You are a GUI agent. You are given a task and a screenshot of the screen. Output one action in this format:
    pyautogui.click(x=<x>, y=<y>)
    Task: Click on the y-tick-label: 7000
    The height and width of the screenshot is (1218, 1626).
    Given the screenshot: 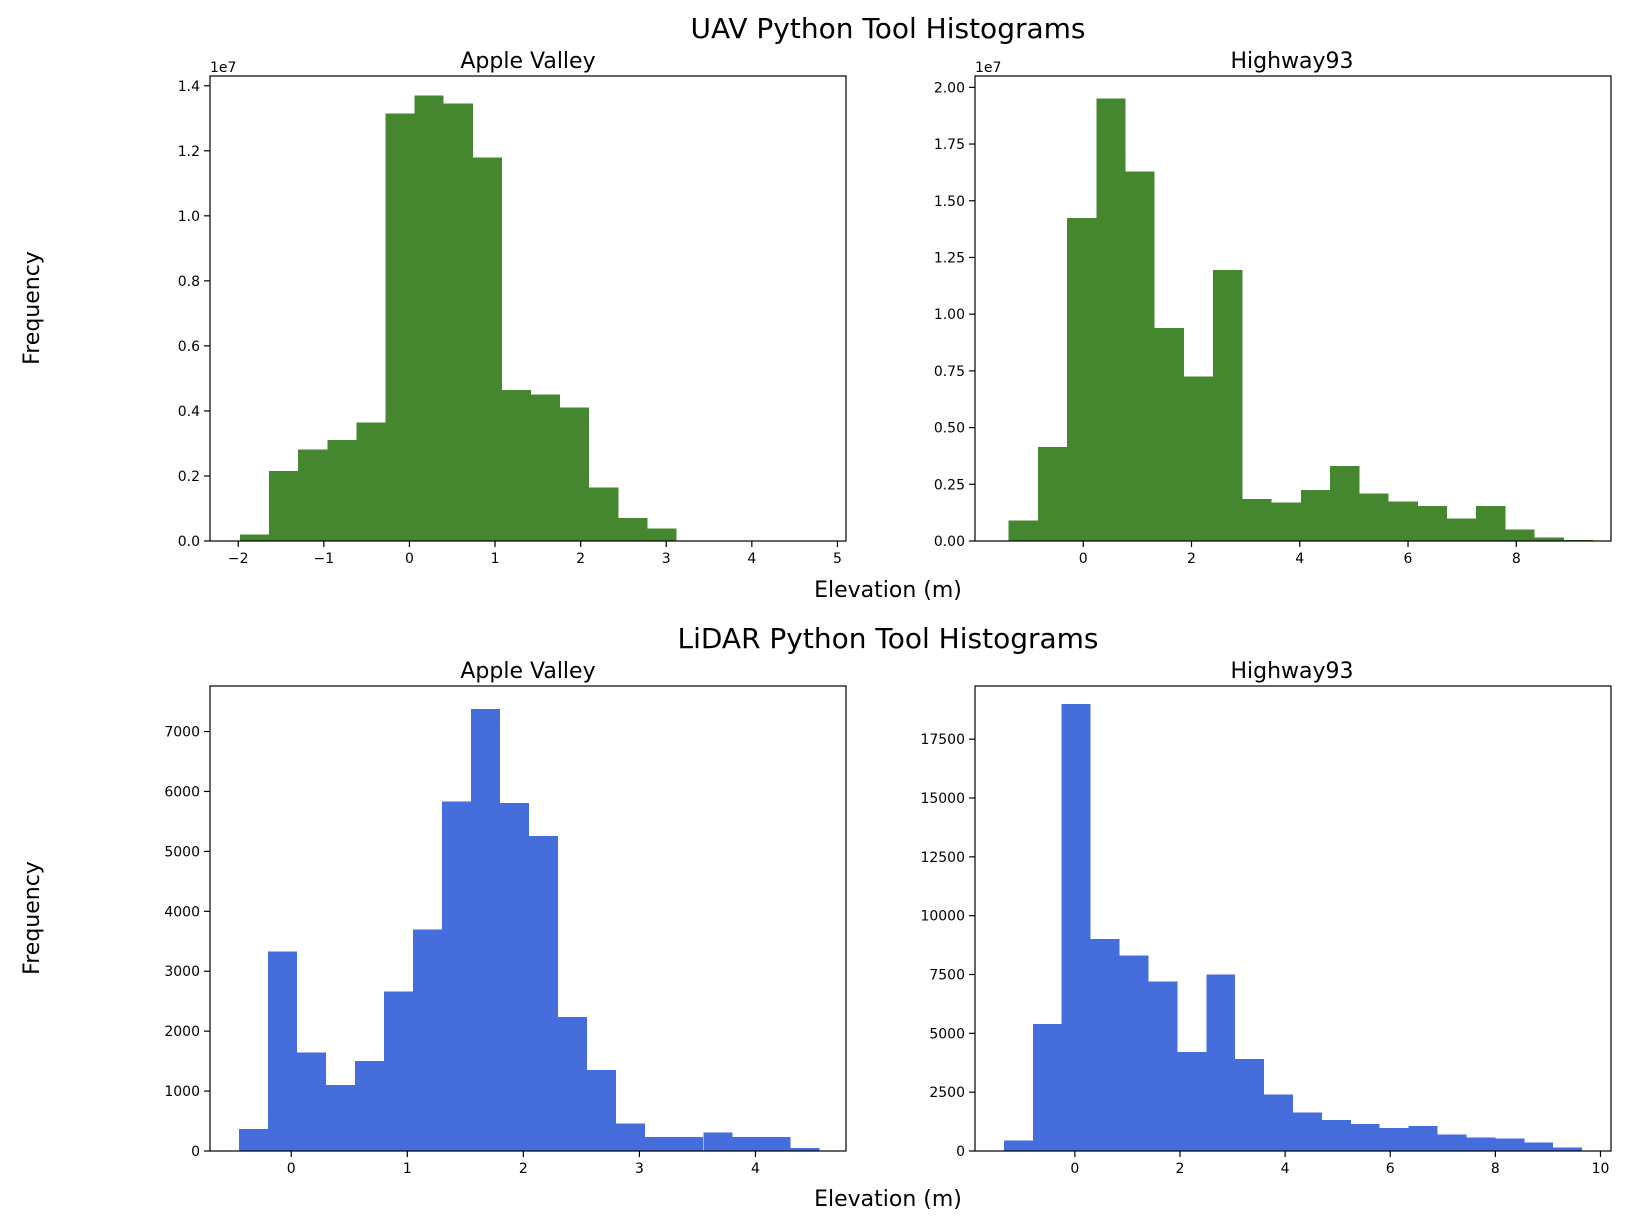 What is the action you would take?
    pyautogui.click(x=182, y=733)
    